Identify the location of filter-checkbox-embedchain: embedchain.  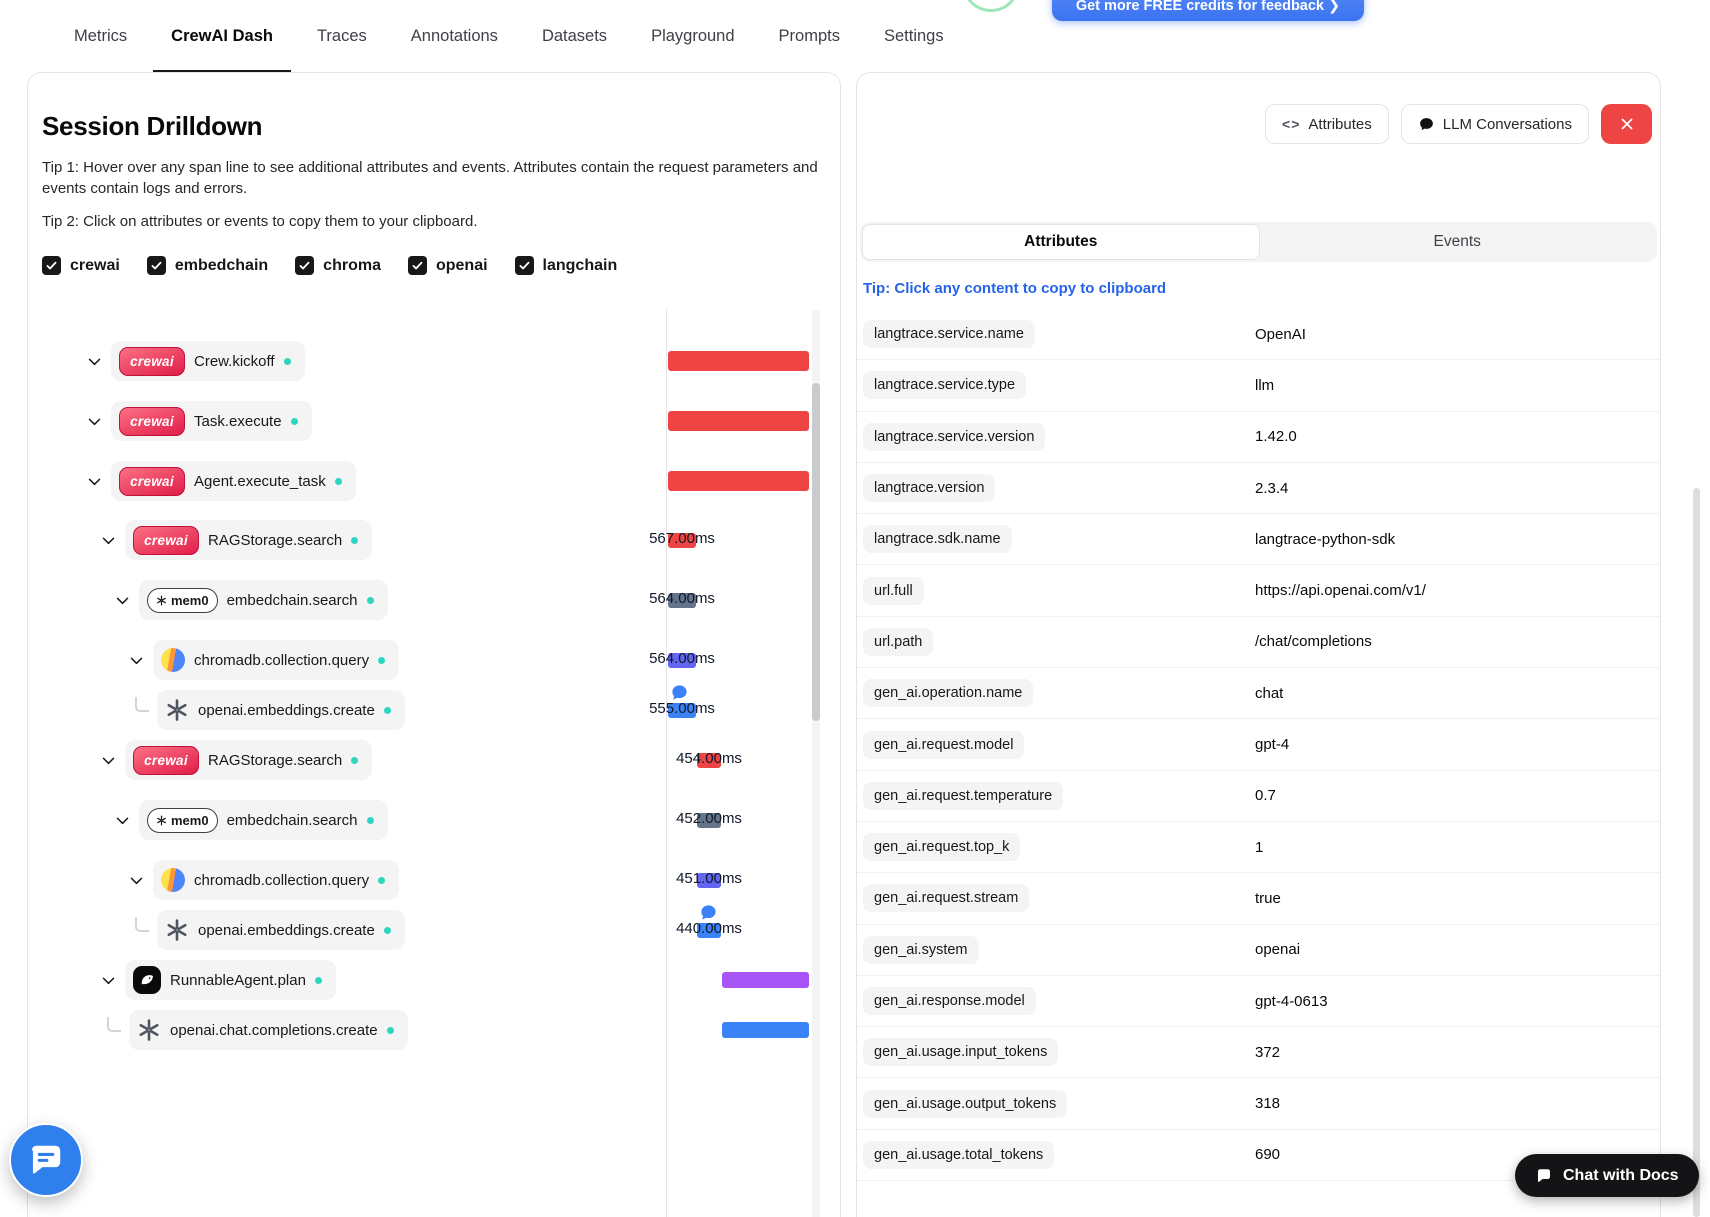
(207, 265).